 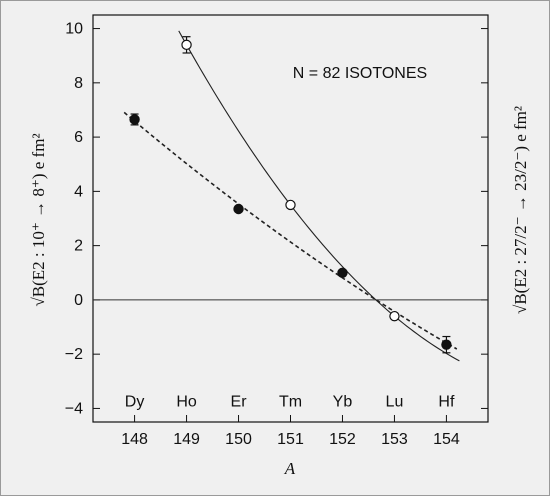 What do you see at coordinates (238, 439) in the screenshot?
I see `x-tick-label: 150` at bounding box center [238, 439].